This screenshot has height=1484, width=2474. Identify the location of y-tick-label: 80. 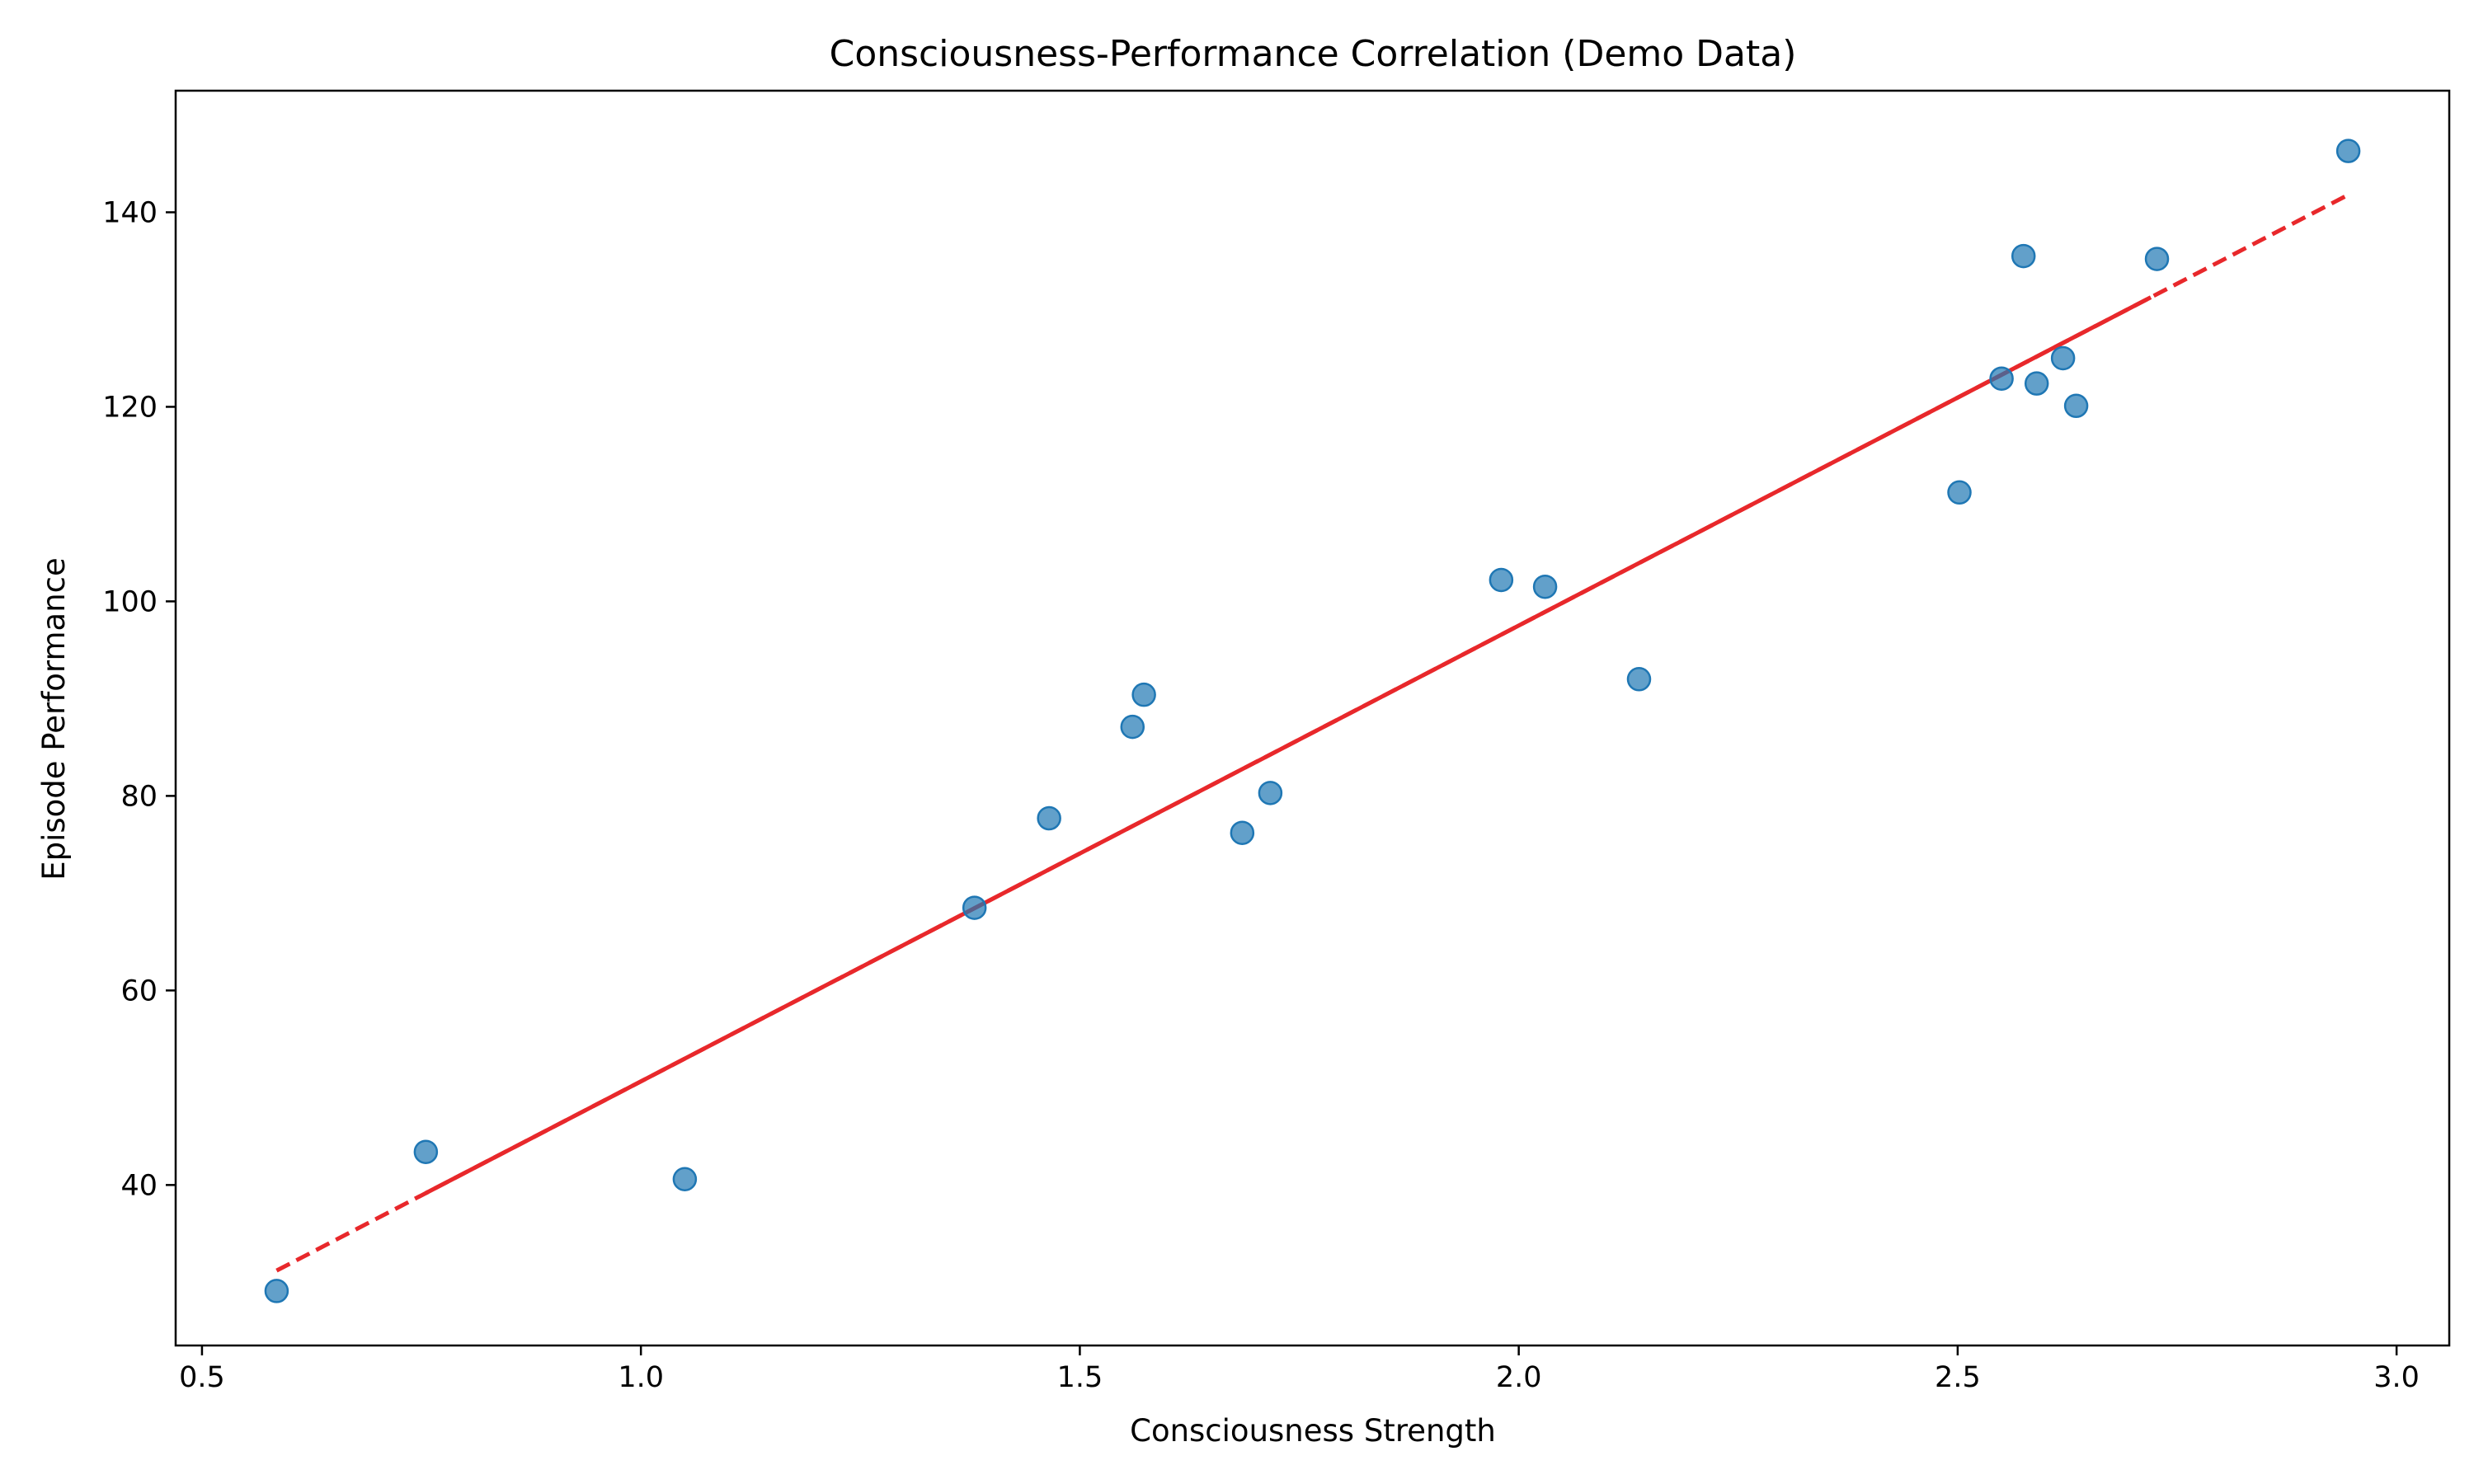
(139, 796).